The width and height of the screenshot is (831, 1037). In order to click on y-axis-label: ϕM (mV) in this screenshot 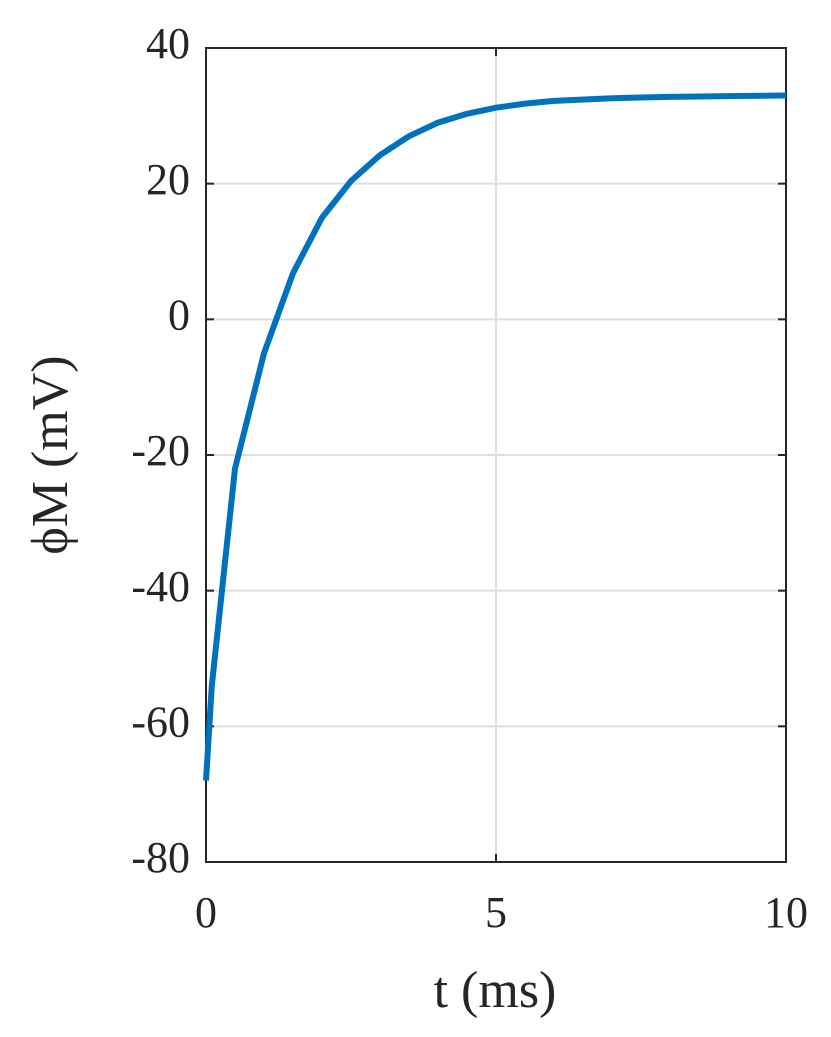, I will do `click(50, 454)`.